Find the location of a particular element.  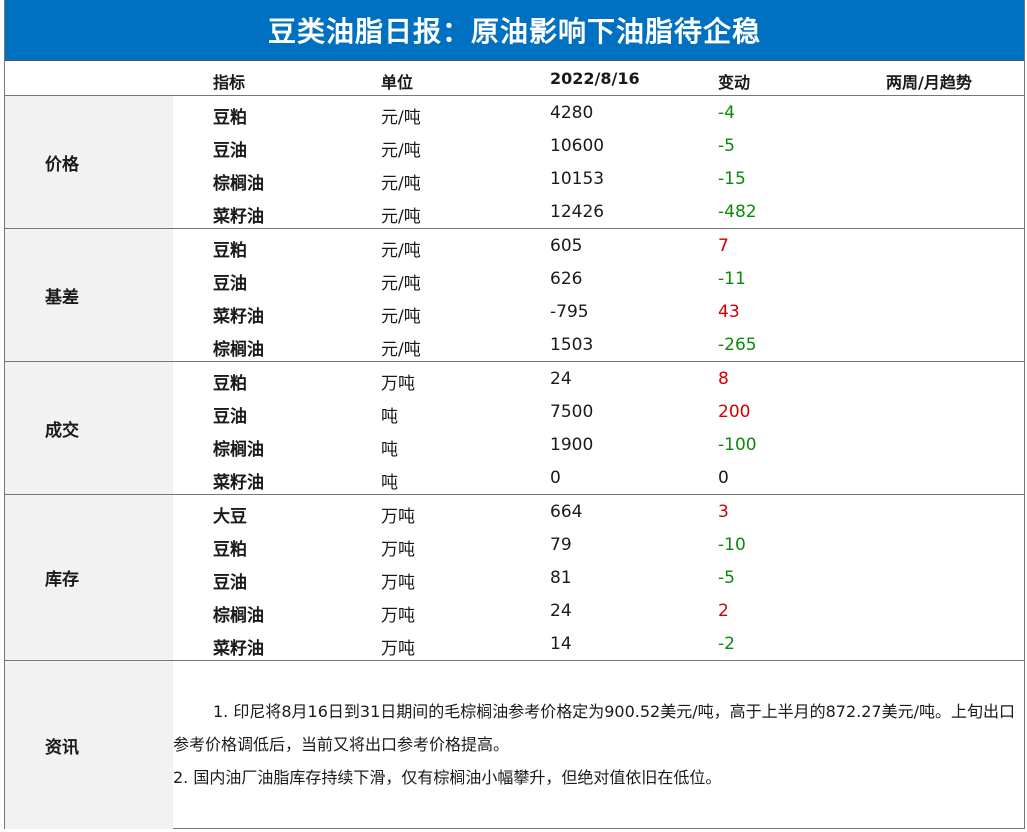

row-change: -10 is located at coordinates (732, 545).